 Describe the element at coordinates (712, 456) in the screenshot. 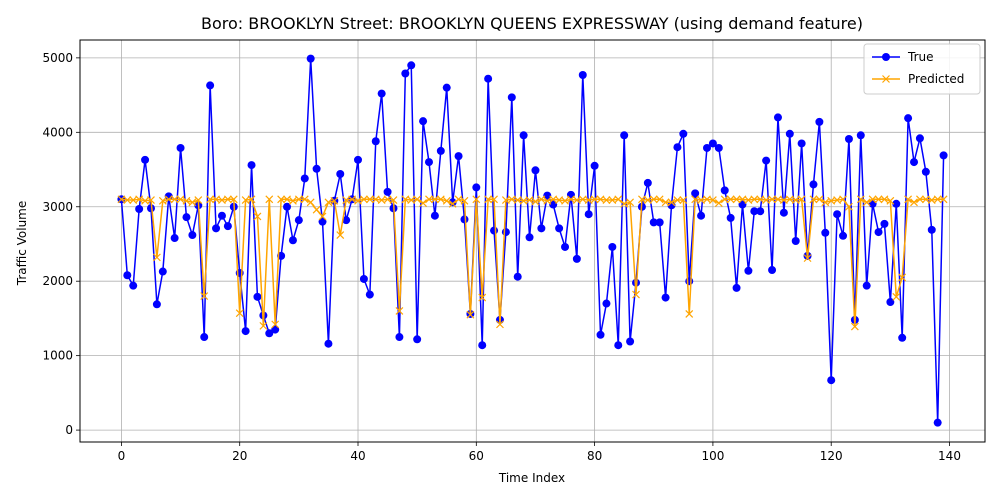

I see `x-tick-label: 100` at that location.